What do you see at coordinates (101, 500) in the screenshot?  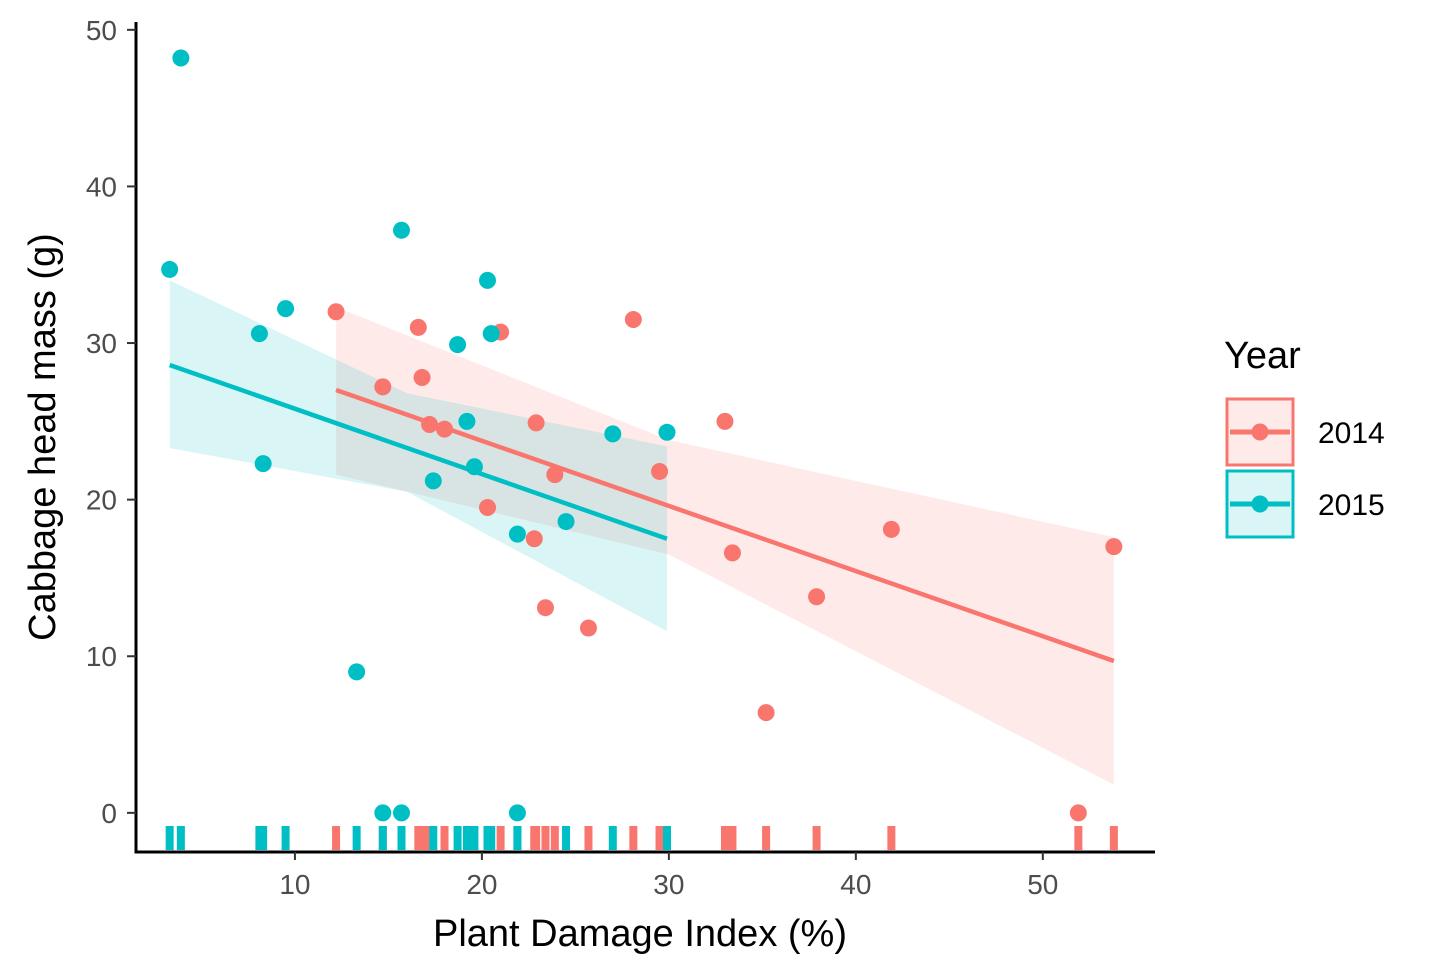 I see `y-tick-label-20: 20` at bounding box center [101, 500].